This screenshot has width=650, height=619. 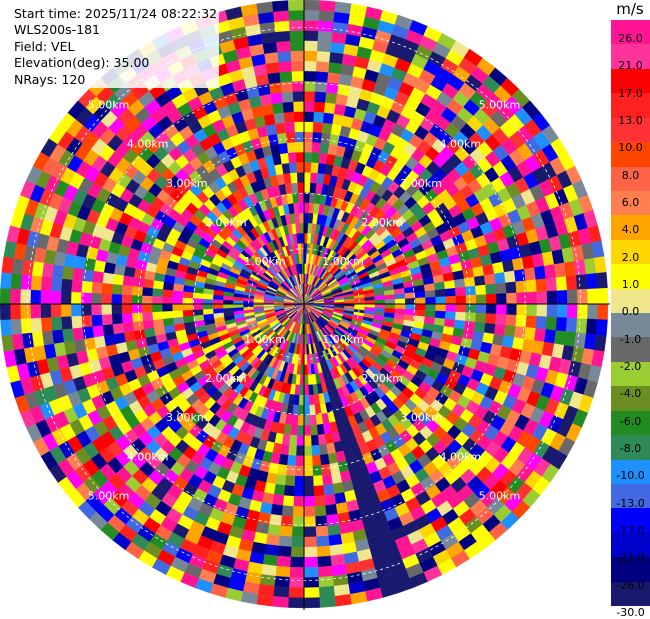 I want to click on colorbar-tick: 0.0, so click(x=630, y=312).